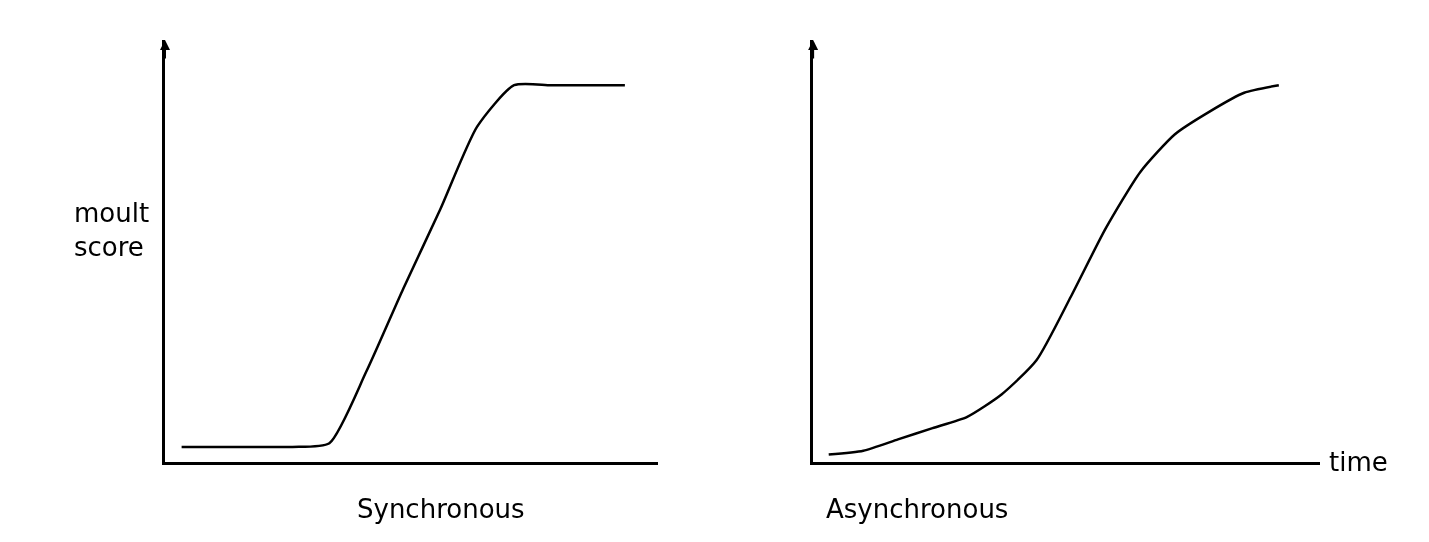  Describe the element at coordinates (917, 509) in the screenshot. I see `text: Asynchronous` at that location.